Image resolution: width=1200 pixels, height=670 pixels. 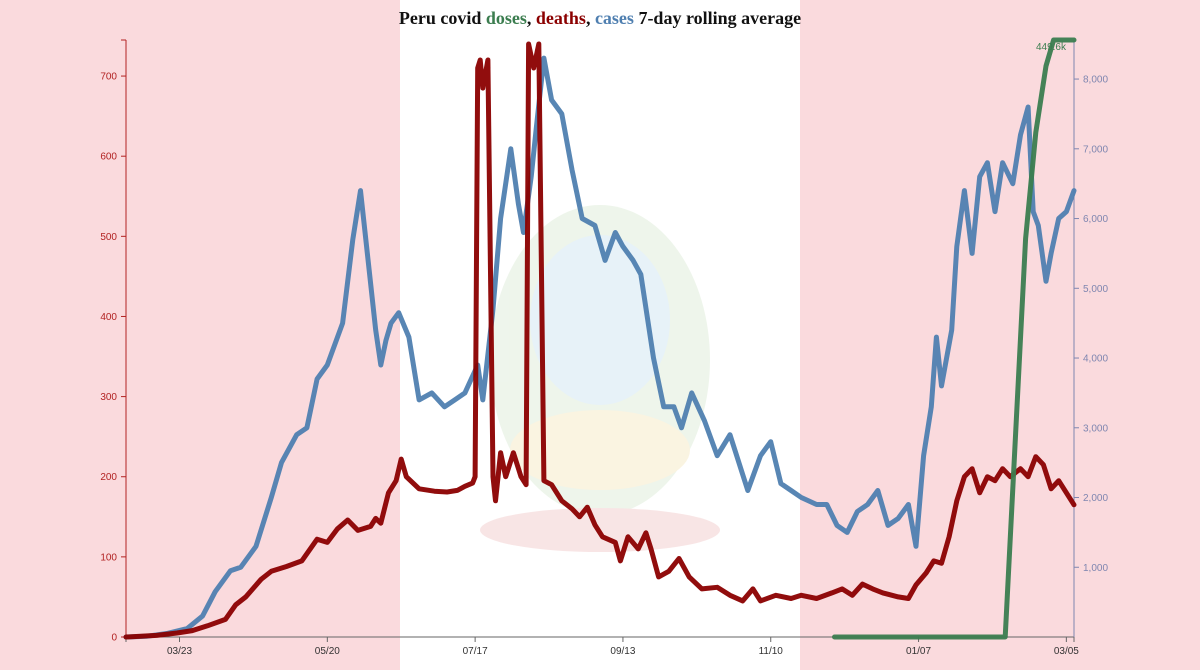 What do you see at coordinates (1051, 47) in the screenshot?
I see `doses-max-label: 449.6k` at bounding box center [1051, 47].